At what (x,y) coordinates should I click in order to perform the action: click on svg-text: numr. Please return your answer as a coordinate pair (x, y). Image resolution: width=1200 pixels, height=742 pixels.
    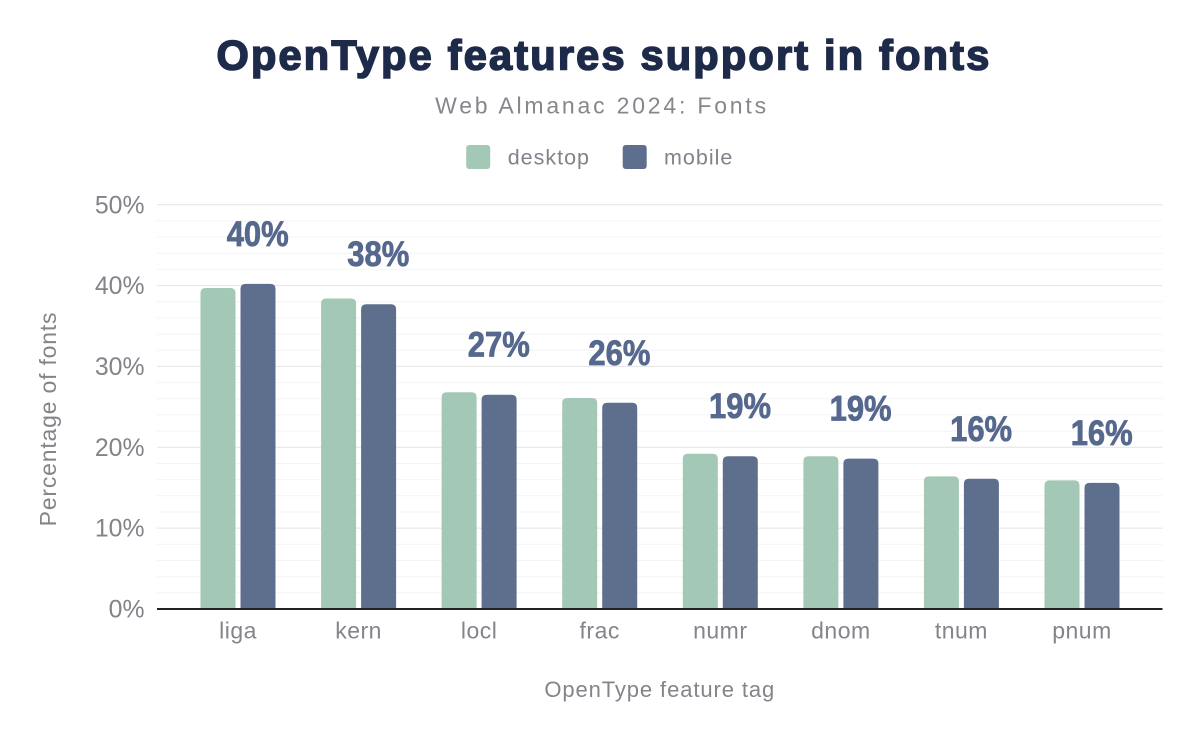
    Looking at the image, I should click on (720, 631).